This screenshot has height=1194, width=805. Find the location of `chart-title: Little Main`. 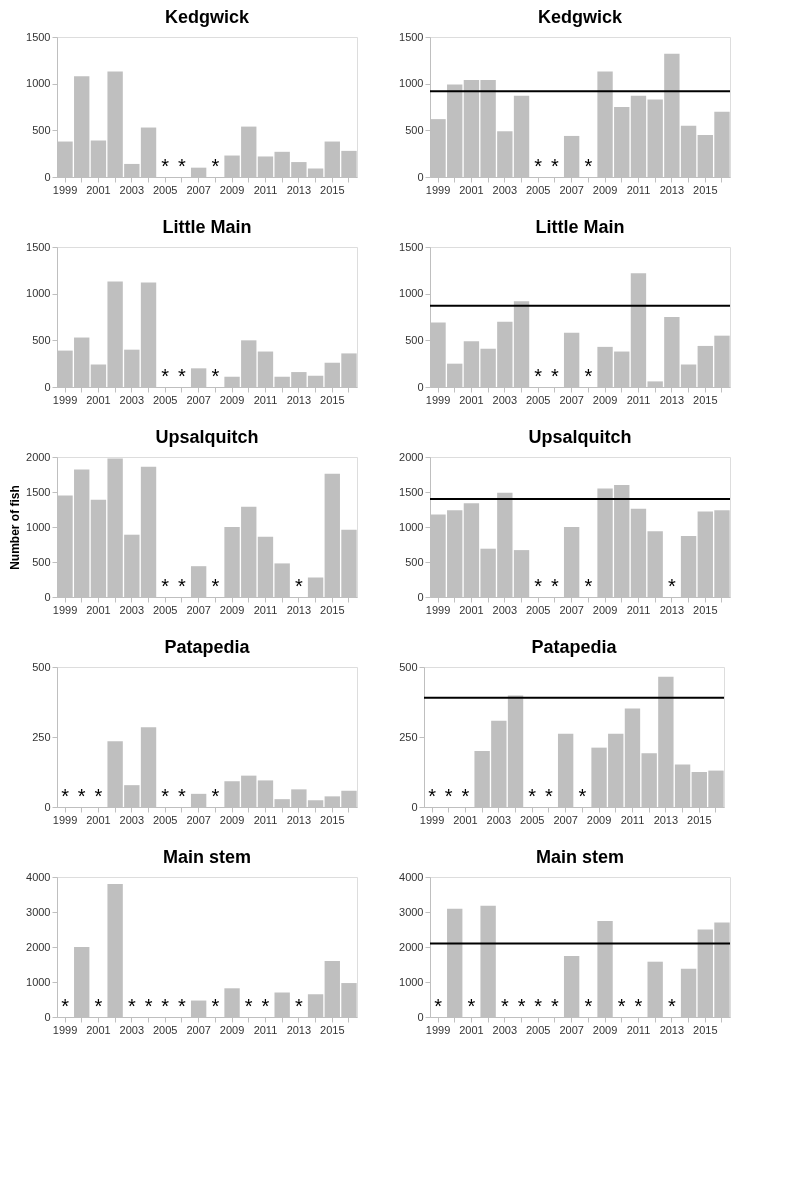

chart-title: Little Main is located at coordinates (207, 227).